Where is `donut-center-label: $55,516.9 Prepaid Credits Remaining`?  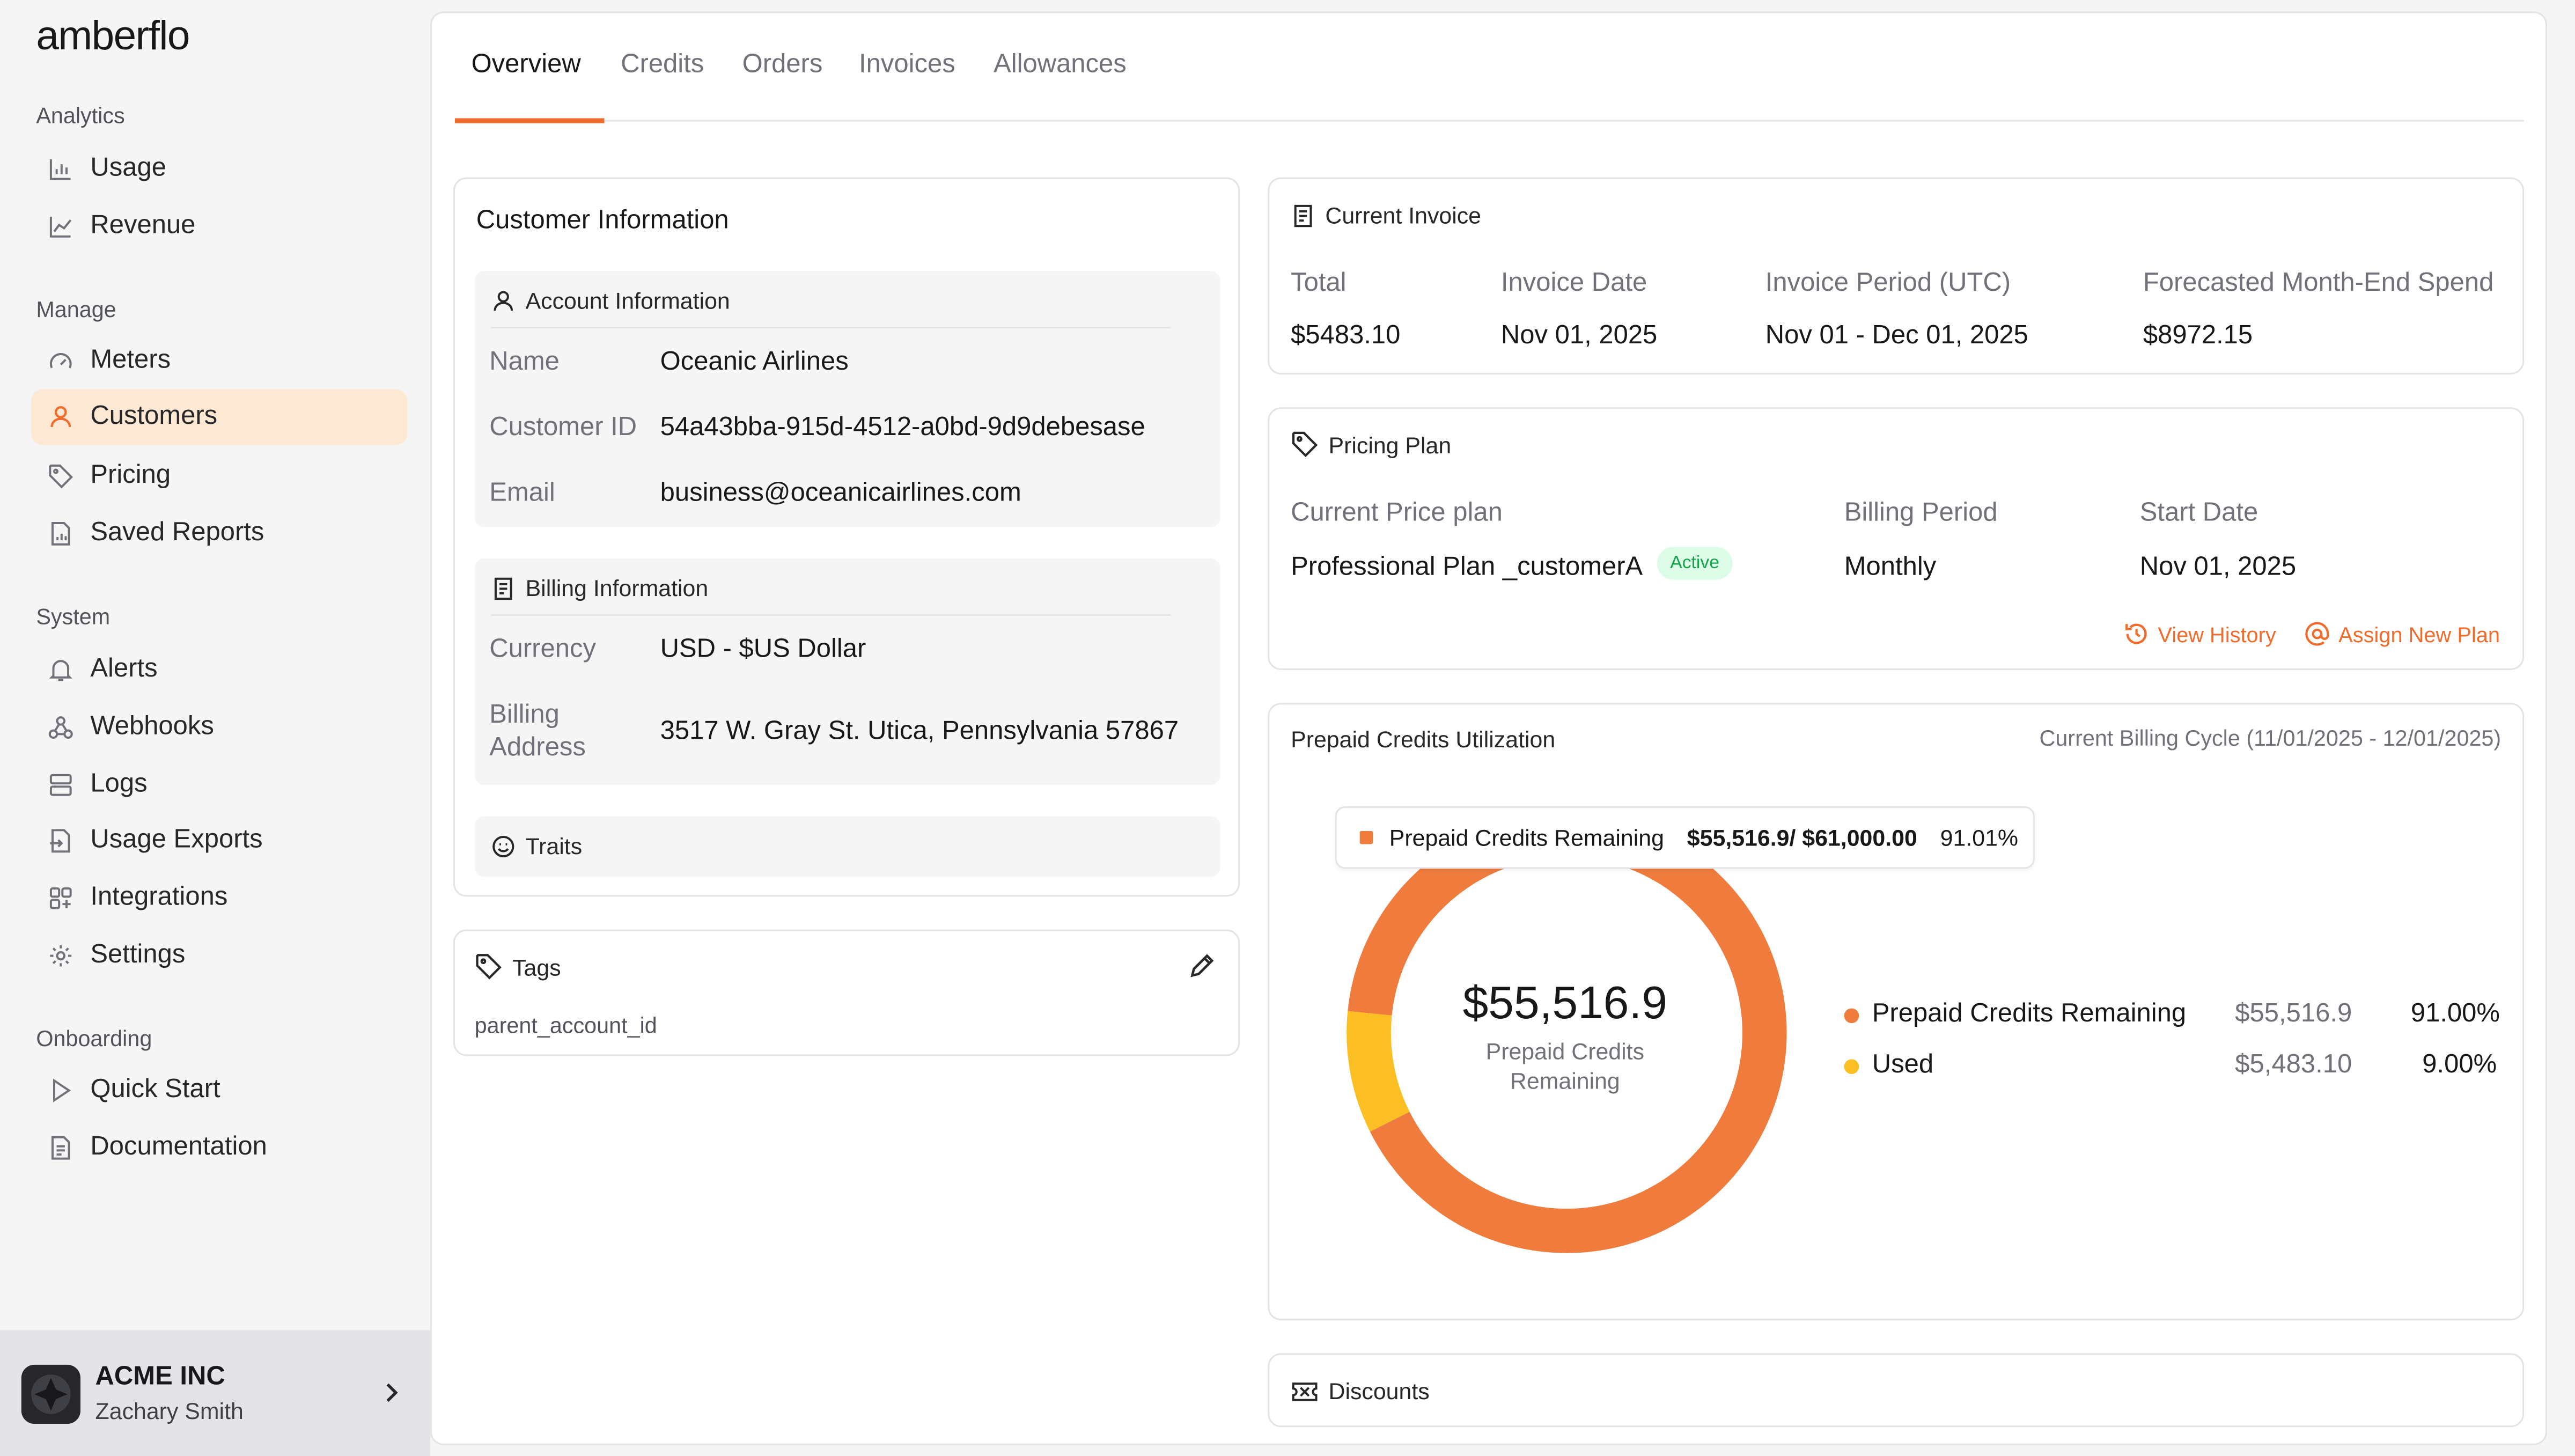 donut-center-label: $55,516.9 Prepaid Credits Remaining is located at coordinates (1565, 1036).